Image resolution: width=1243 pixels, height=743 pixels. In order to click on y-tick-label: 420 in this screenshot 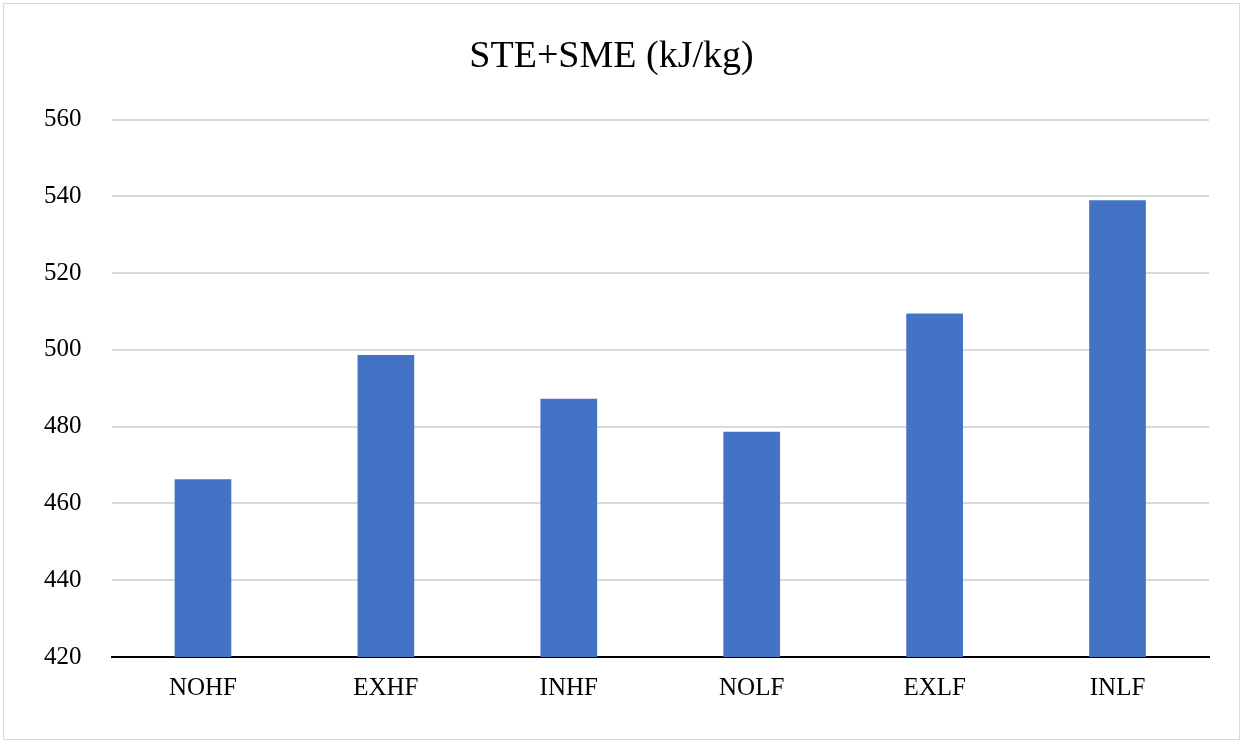, I will do `click(63, 655)`.